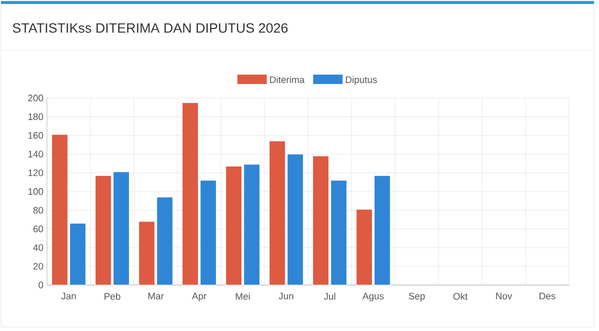 The image size is (599, 331). Describe the element at coordinates (548, 296) in the screenshot. I see `x-tick-label: Des` at that location.